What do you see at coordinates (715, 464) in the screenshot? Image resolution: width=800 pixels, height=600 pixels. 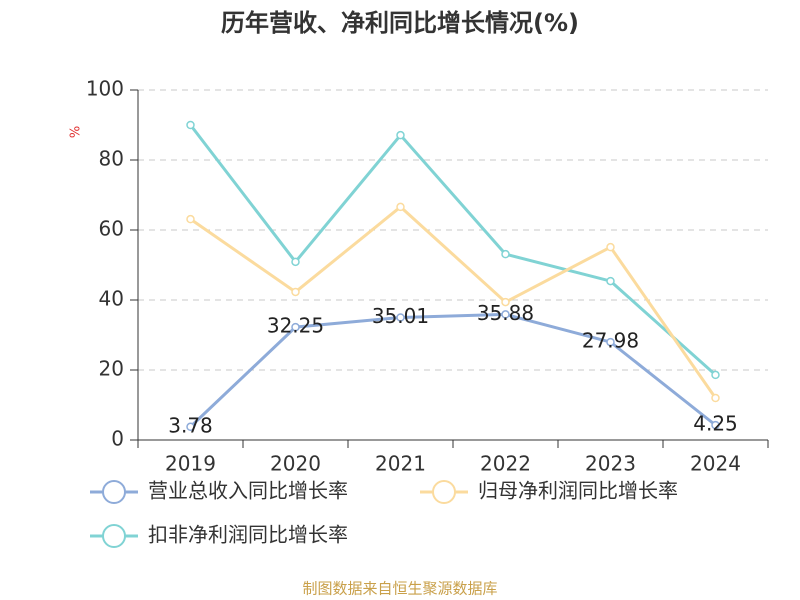 I see `x-tick-label: 2024` at bounding box center [715, 464].